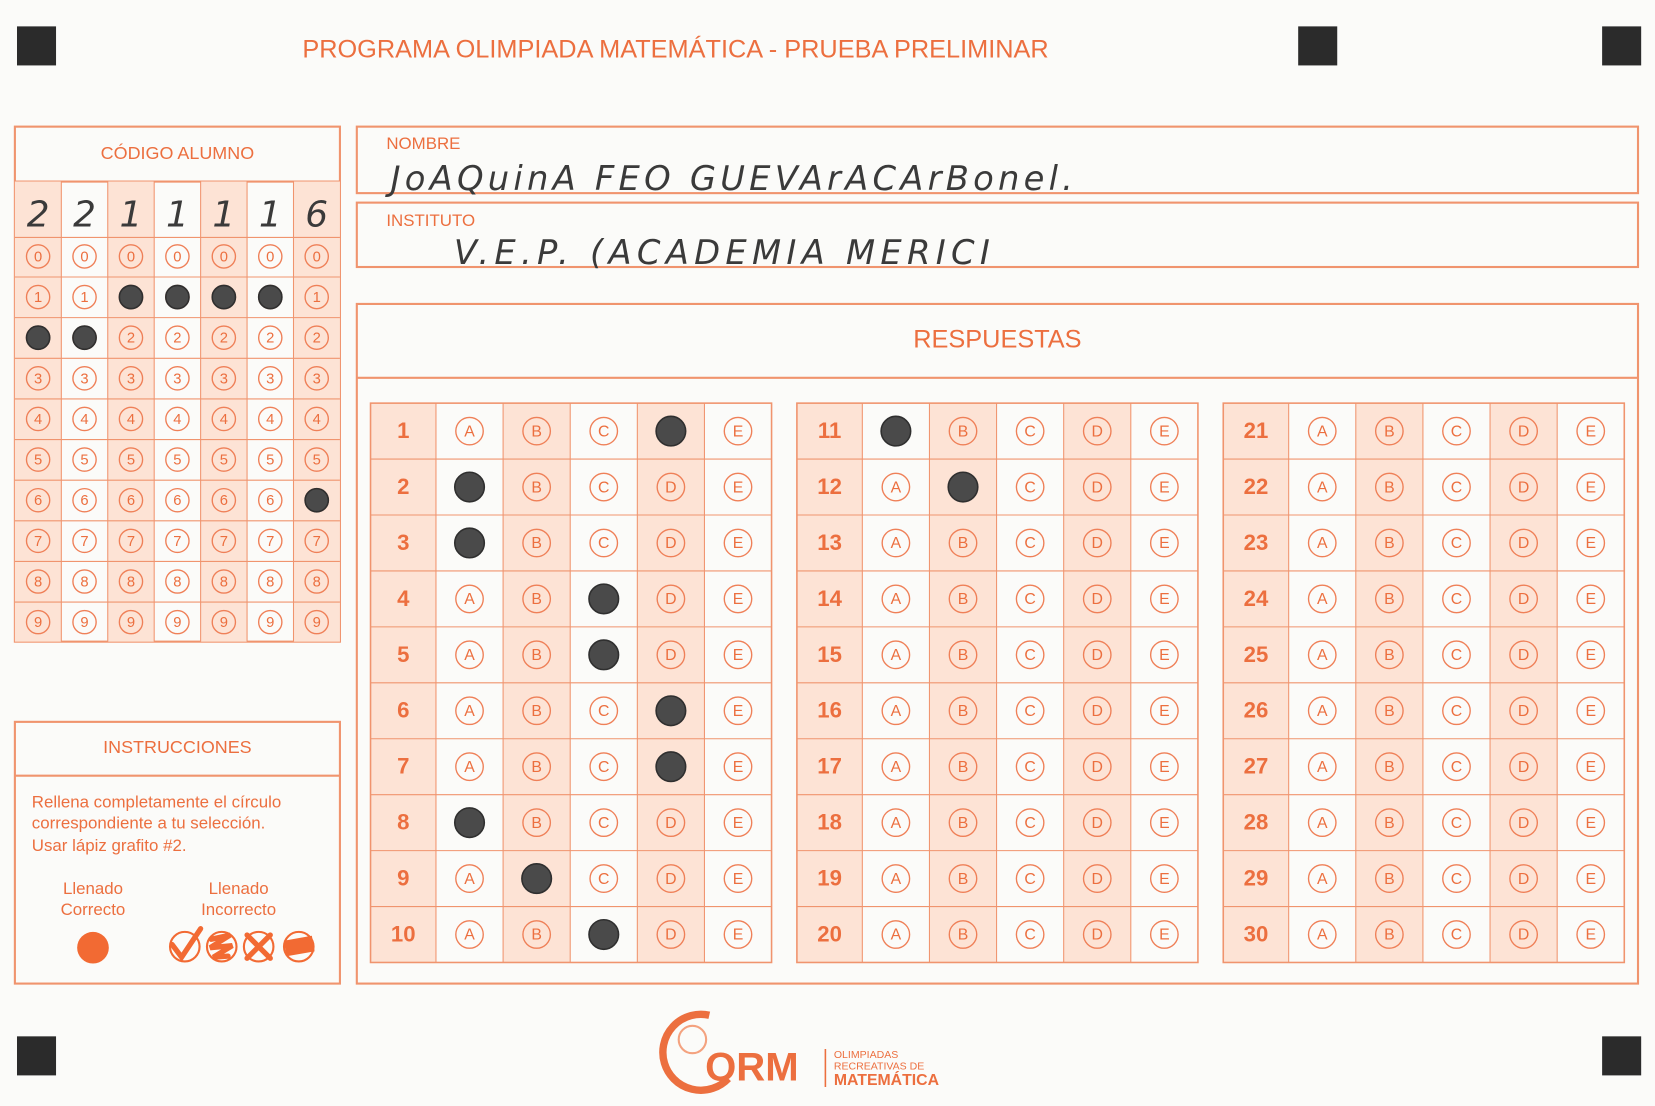 Image resolution: width=1655 pixels, height=1106 pixels. I want to click on written-digit: 2, so click(38, 214).